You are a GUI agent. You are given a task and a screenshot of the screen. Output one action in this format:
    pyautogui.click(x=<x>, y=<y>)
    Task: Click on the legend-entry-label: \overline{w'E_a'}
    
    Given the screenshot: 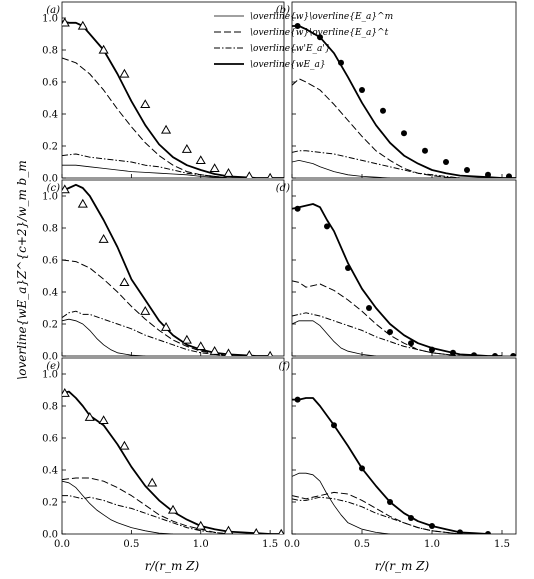 What is the action you would take?
    pyautogui.click(x=290, y=49)
    